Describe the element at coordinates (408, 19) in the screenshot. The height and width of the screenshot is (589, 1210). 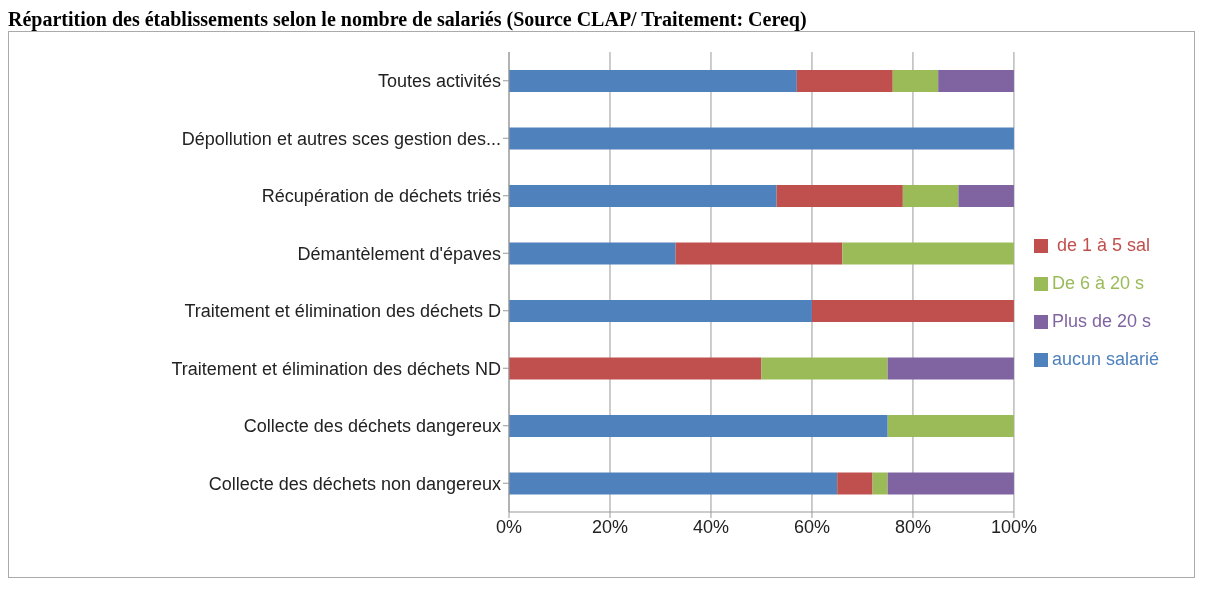
I see `chart-title: Répartition des établissements selon le nombre de salariés (Source CLAP/ Traitement: Cereq)` at that location.